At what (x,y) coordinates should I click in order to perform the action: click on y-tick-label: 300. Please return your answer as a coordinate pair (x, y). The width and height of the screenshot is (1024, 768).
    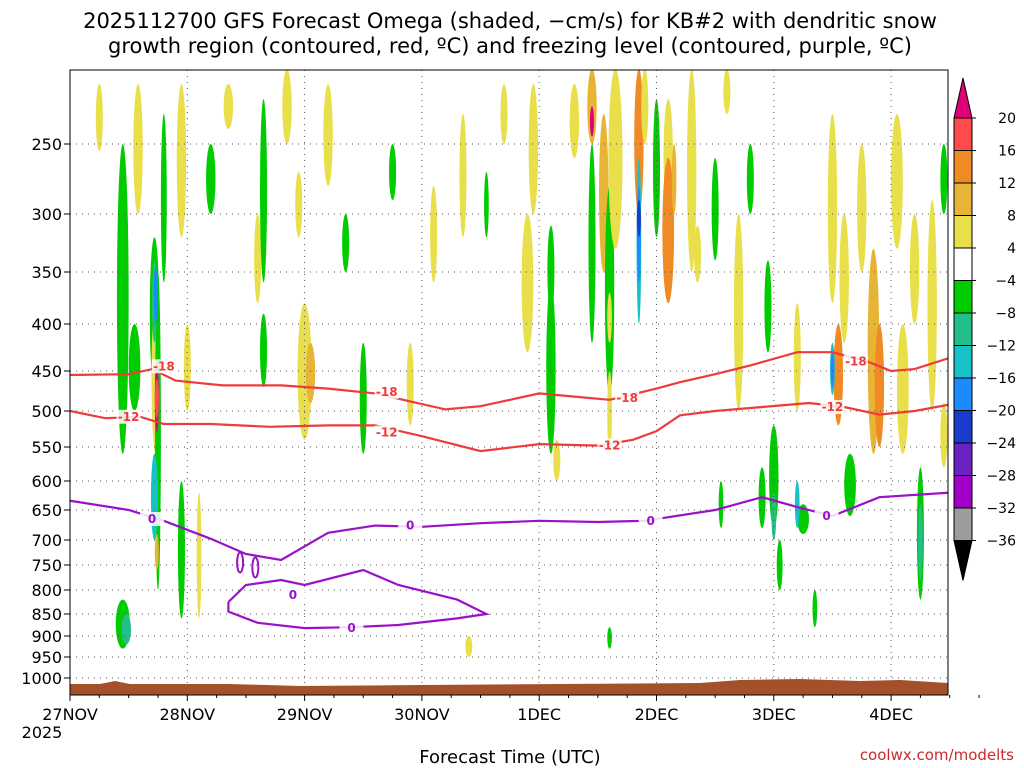
    Looking at the image, I should click on (46, 214).